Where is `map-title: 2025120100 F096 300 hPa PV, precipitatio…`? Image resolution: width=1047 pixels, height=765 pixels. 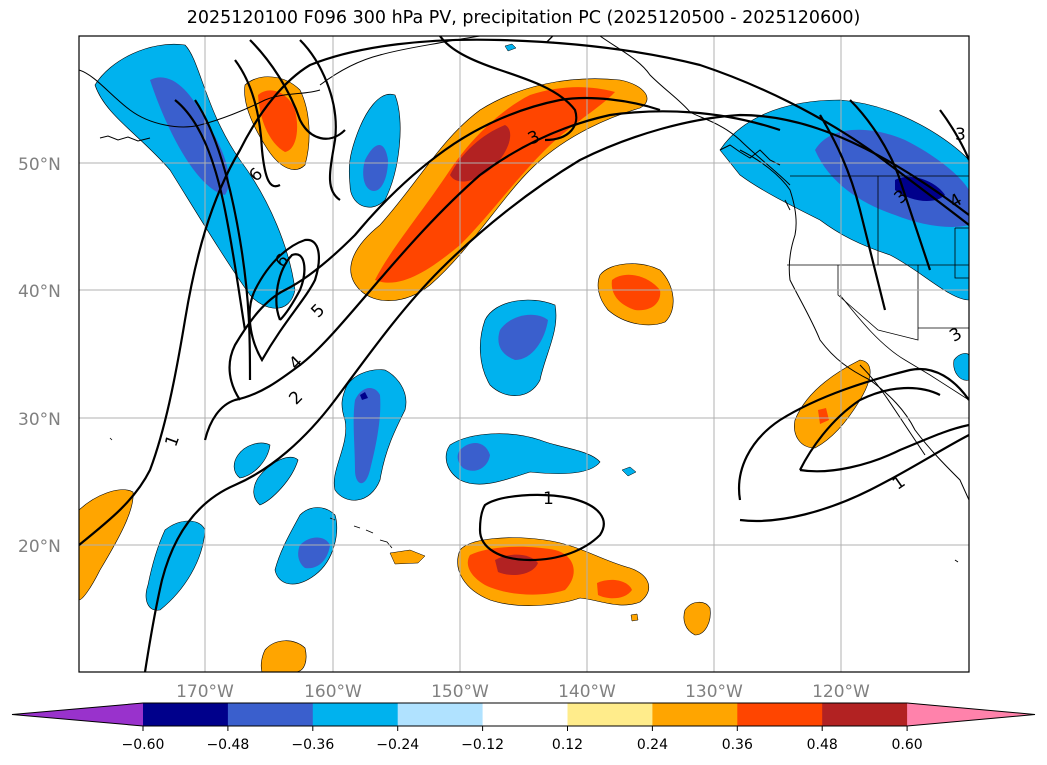 map-title: 2025120100 F096 300 hPa PV, precipitatio… is located at coordinates (523, 18).